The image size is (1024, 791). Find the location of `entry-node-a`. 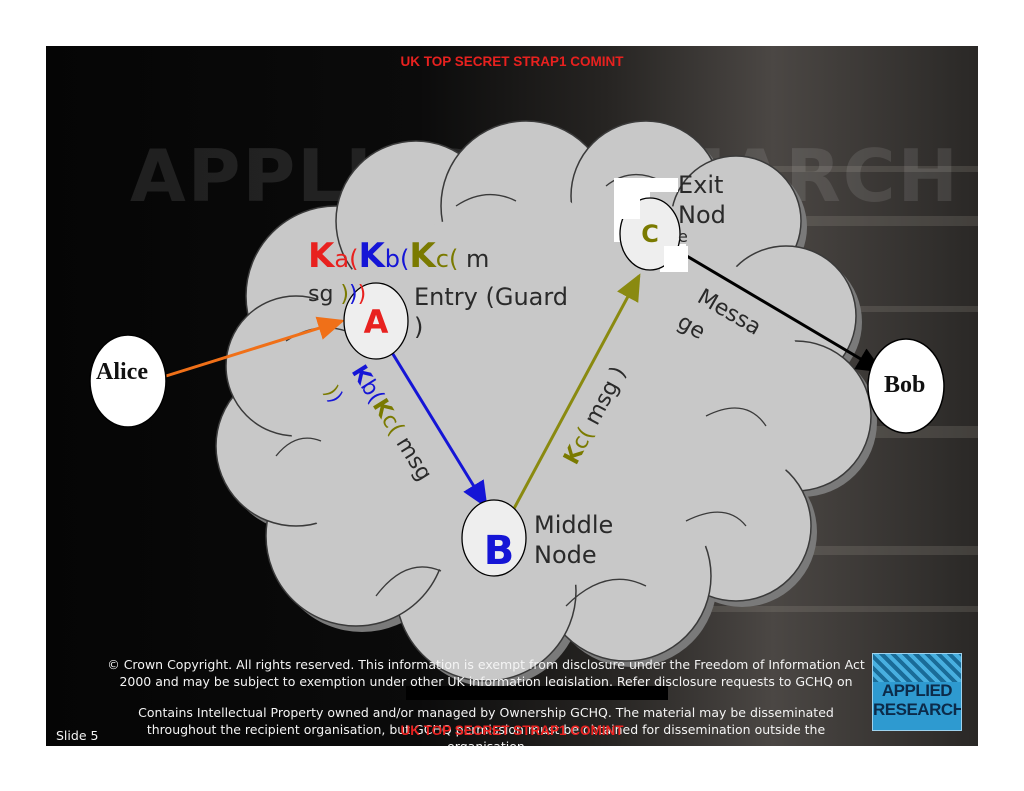

entry-node-a is located at coordinates (376, 321).